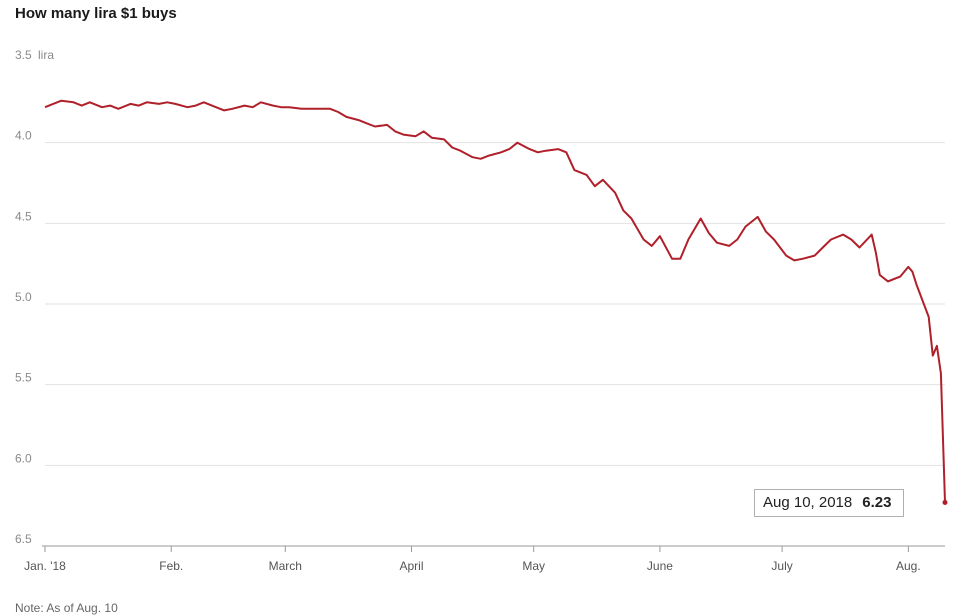 Image resolution: width=965 pixels, height=615 pixels. I want to click on y-tick-label: 3.5, so click(23, 55).